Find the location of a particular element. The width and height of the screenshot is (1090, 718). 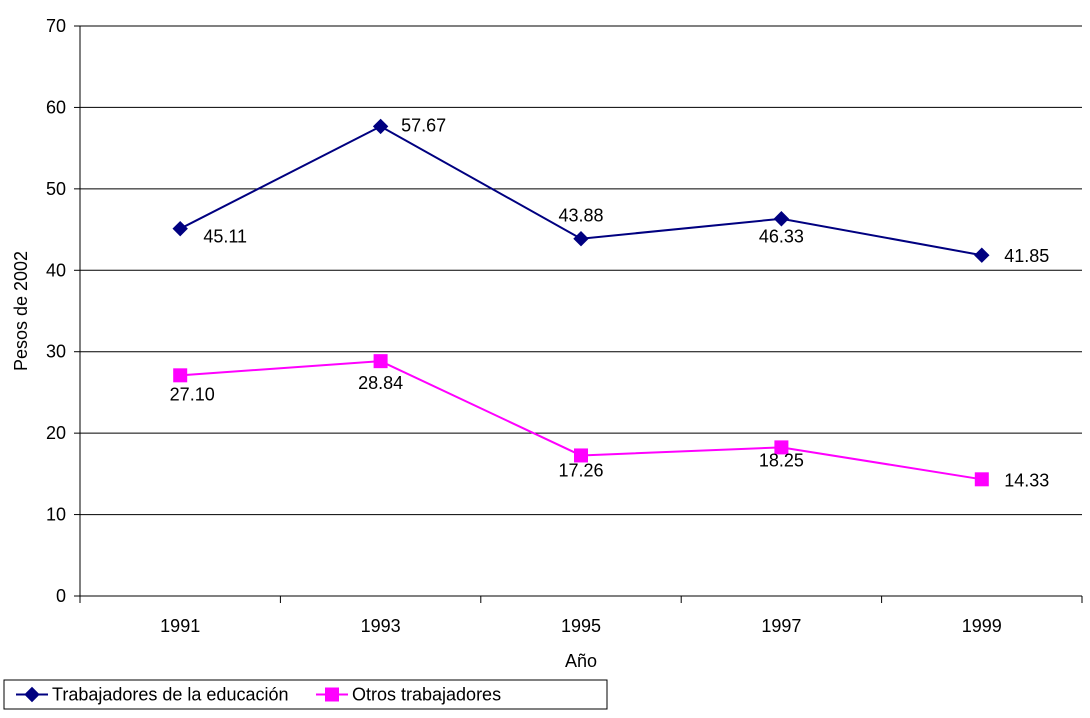

data-label: 14.33 is located at coordinates (1026, 480).